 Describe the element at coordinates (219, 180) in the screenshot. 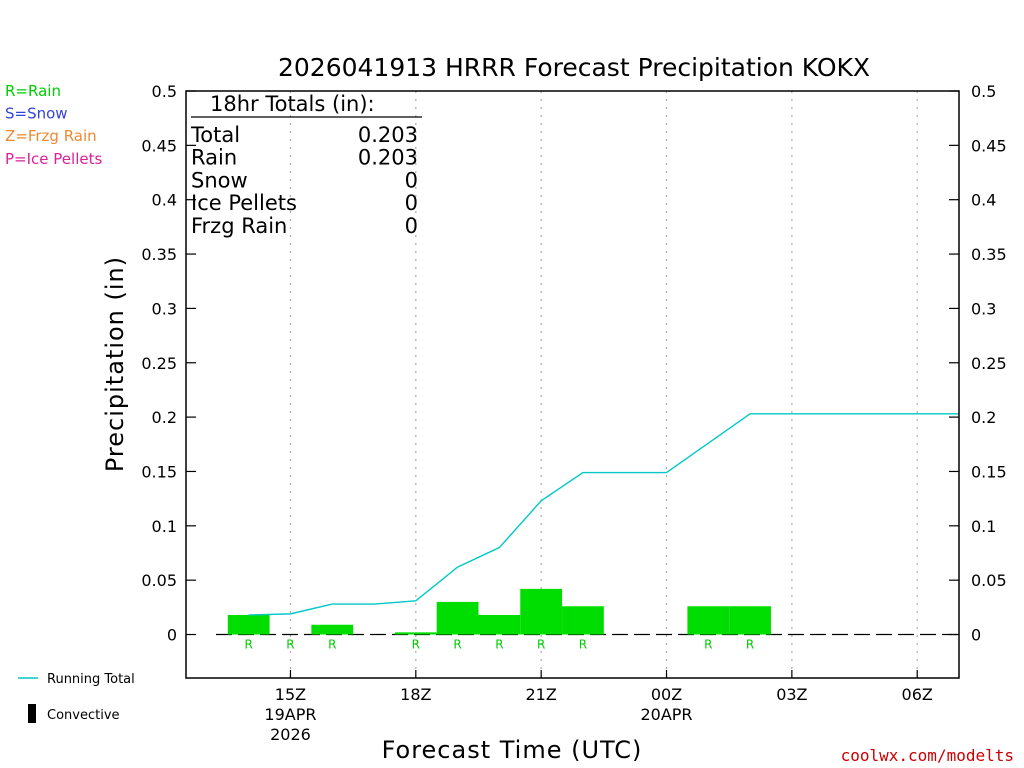

I see `totals-row-label: Snow` at that location.